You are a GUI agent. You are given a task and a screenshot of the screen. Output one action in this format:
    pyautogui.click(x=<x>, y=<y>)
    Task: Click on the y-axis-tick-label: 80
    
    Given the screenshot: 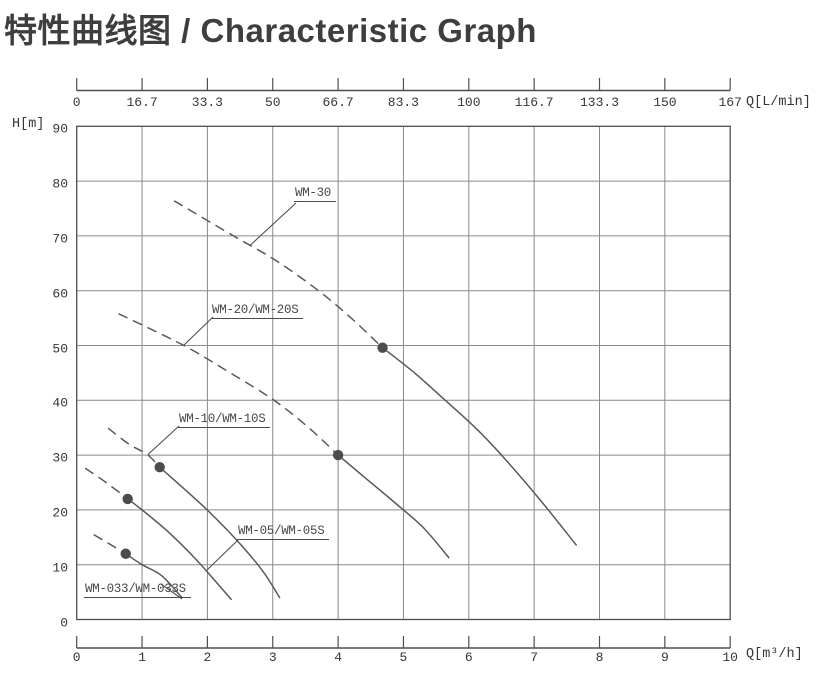 What is the action you would take?
    pyautogui.click(x=60, y=184)
    